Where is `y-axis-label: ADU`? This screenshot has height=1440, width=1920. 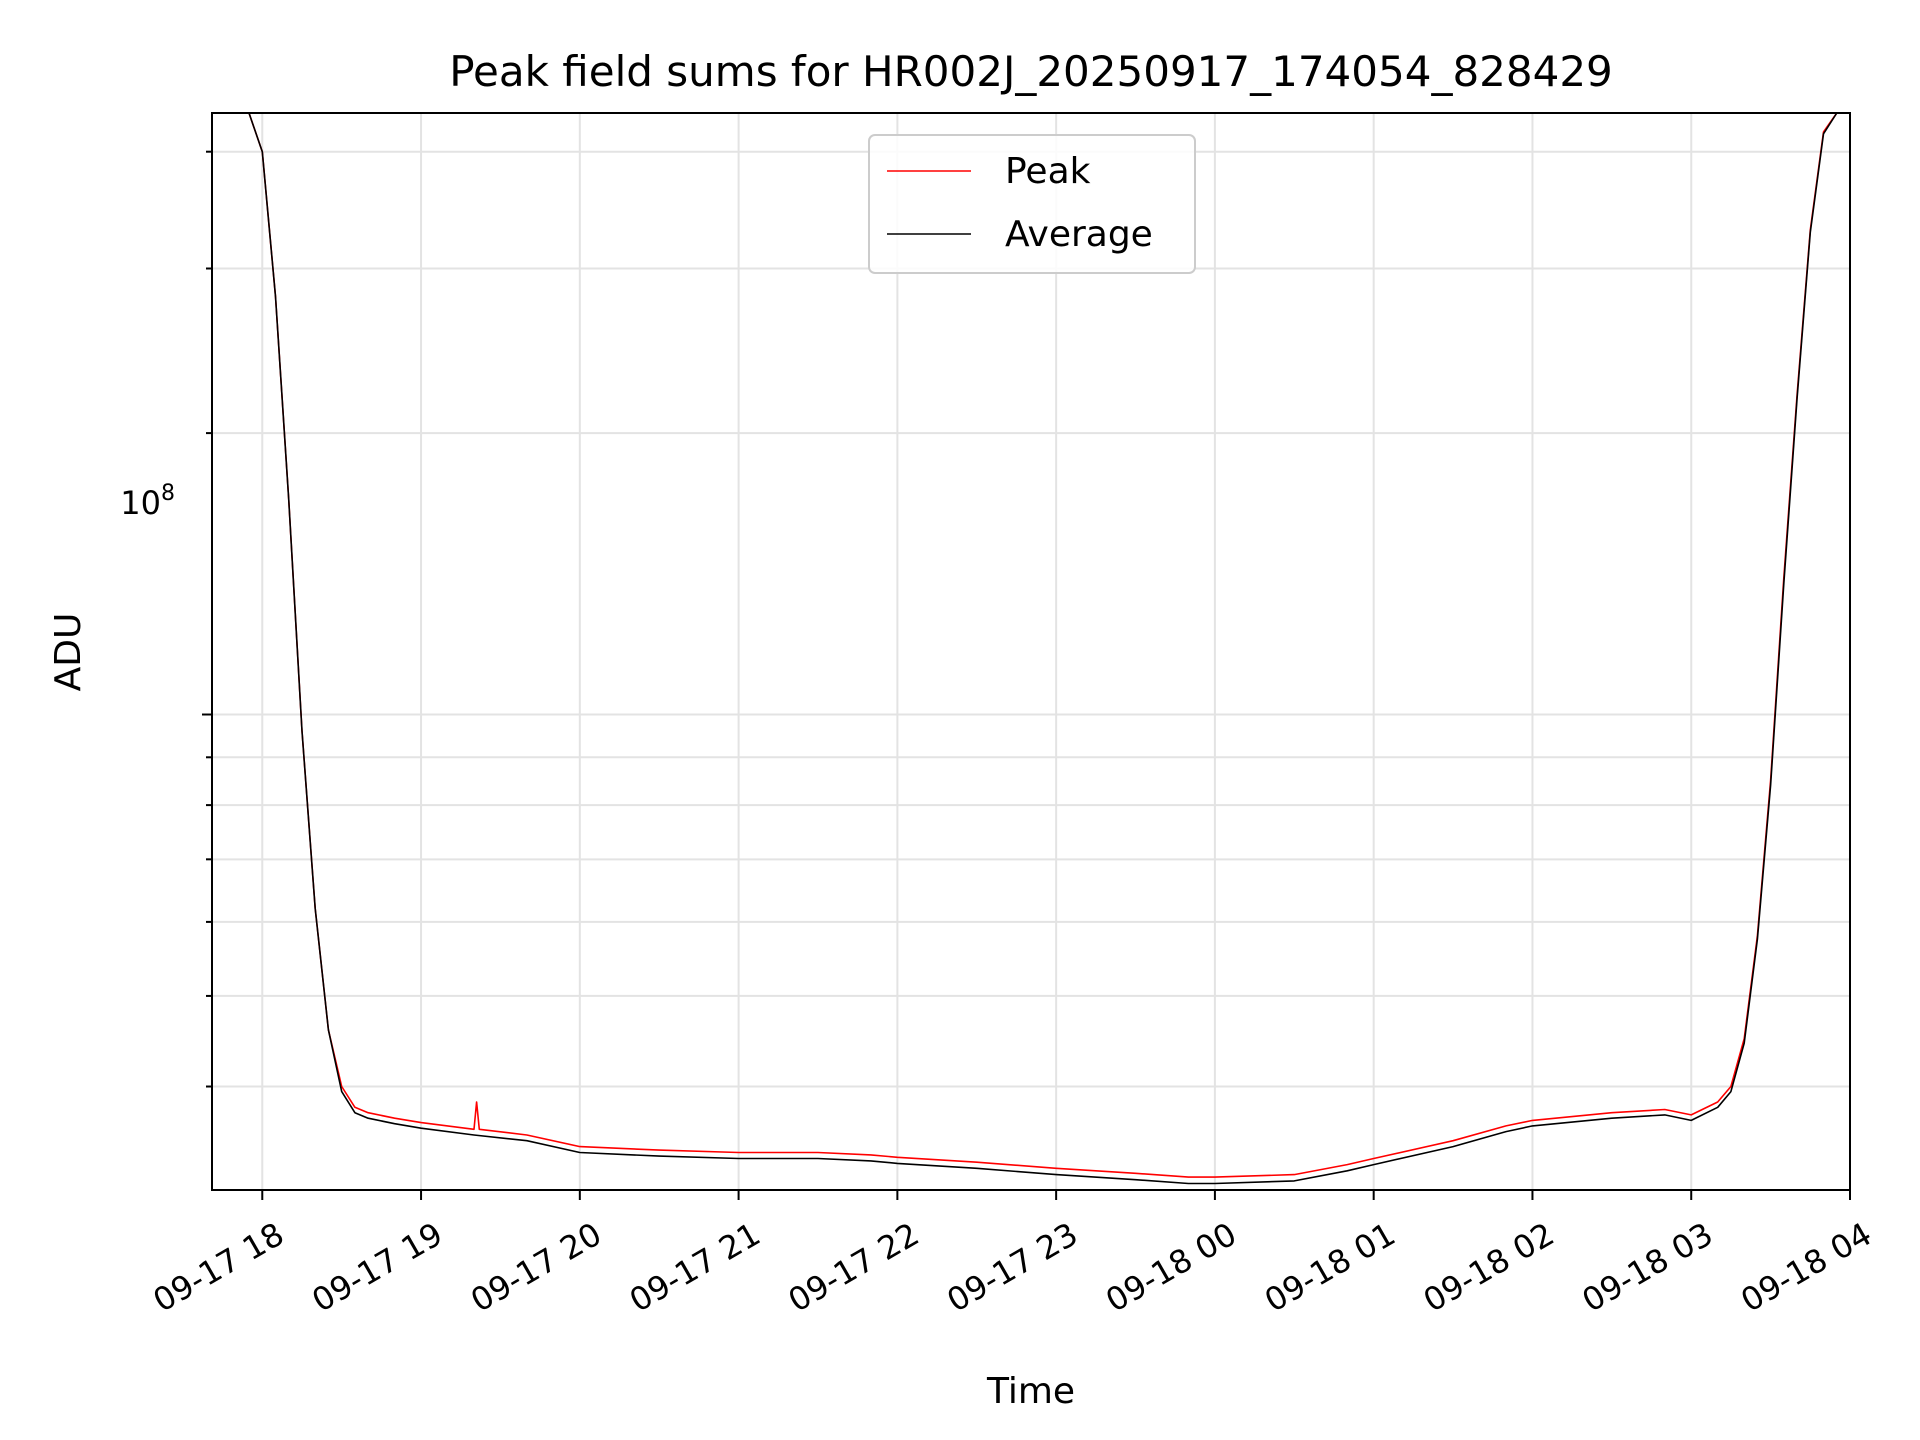 y-axis-label: ADU is located at coordinates (68, 652).